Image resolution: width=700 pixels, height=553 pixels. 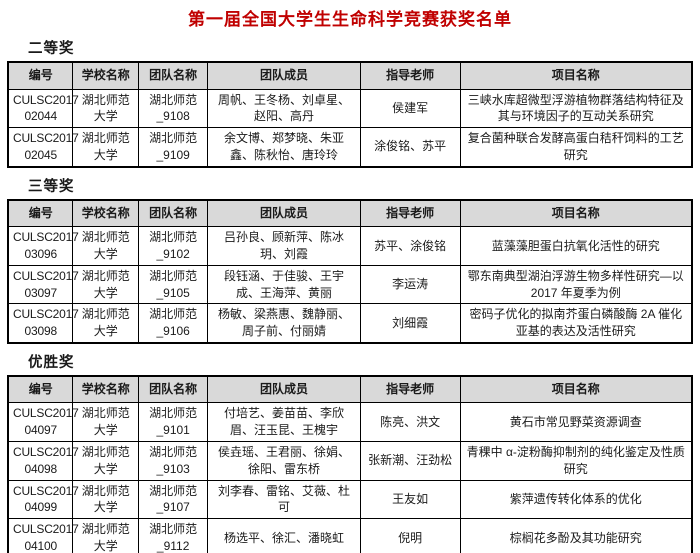 I want to click on cell-advisors: 倪明, so click(x=410, y=535).